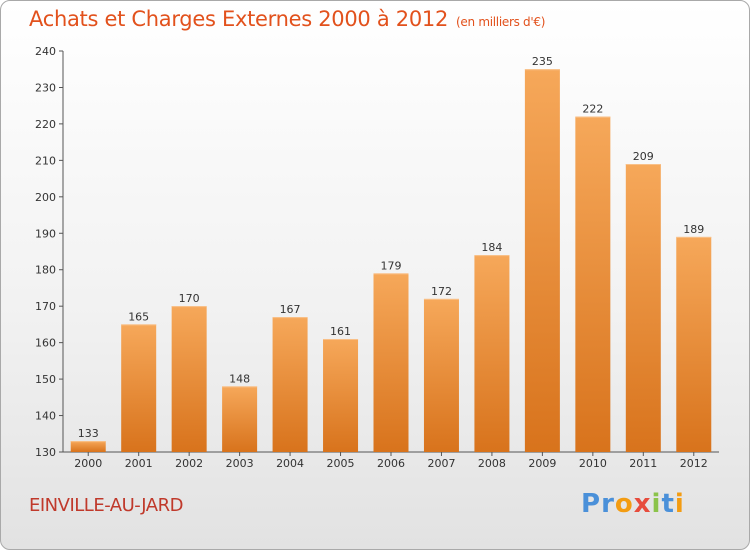 Image resolution: width=750 pixels, height=550 pixels. Describe the element at coordinates (491, 247) in the screenshot. I see `bar-value-label: 184` at that location.